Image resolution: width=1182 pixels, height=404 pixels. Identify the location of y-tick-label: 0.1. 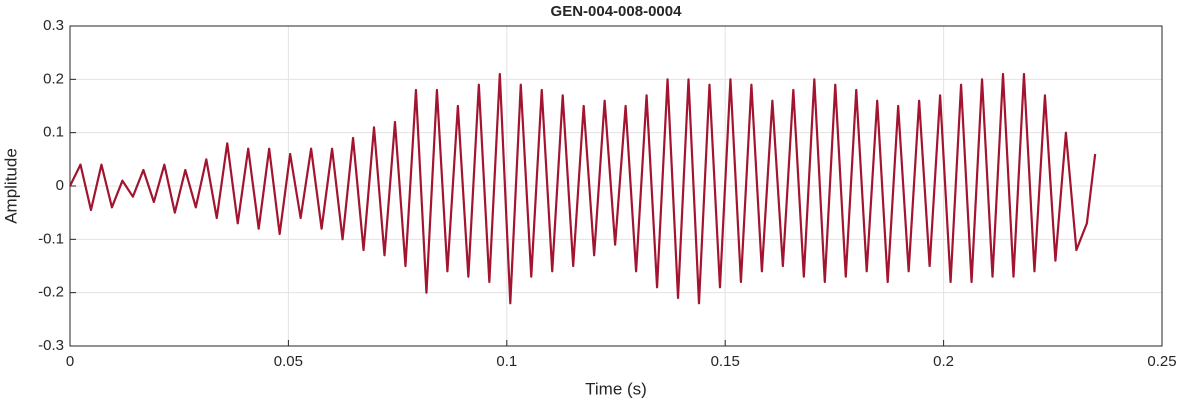
(53, 132).